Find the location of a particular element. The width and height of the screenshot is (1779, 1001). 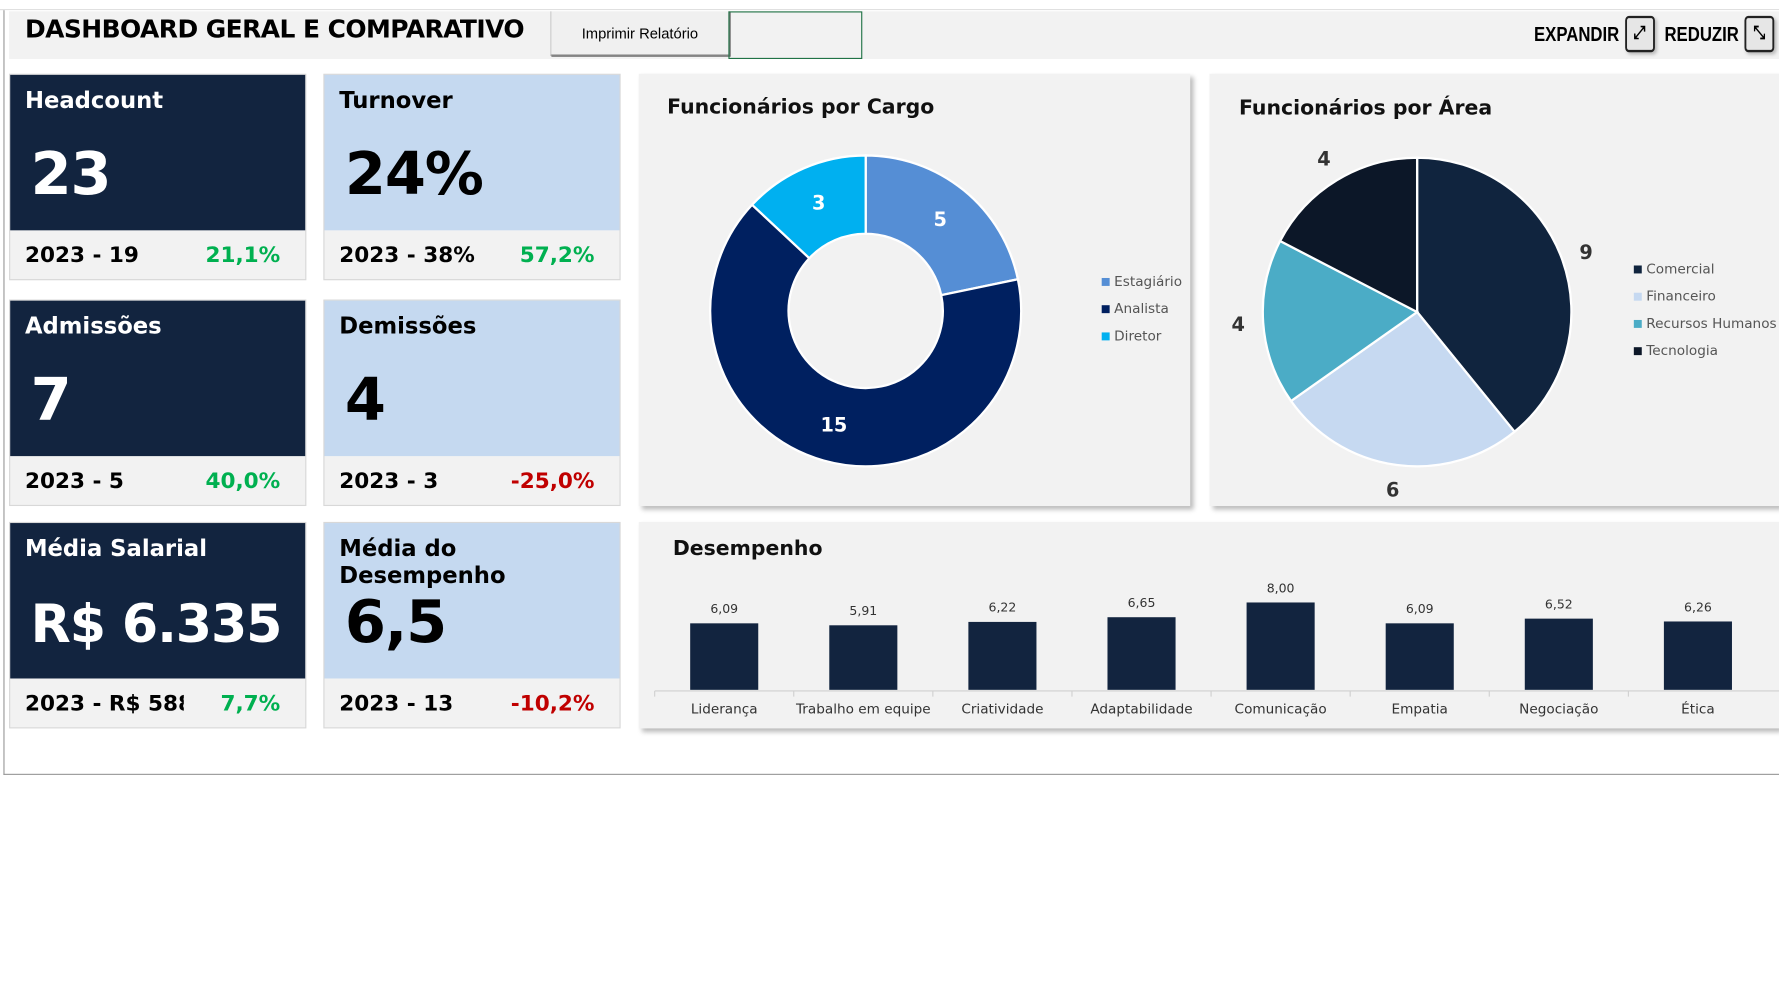

slice-label: 4 is located at coordinates (1323, 159).